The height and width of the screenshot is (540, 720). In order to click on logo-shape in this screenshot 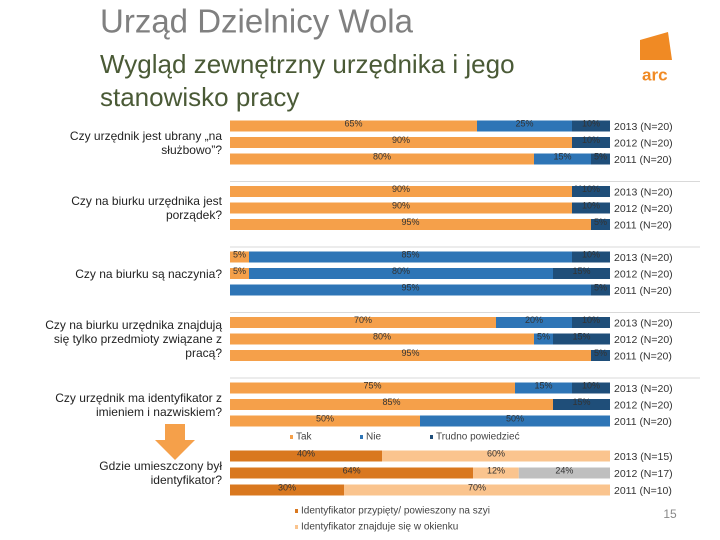, I will do `click(656, 46)`.